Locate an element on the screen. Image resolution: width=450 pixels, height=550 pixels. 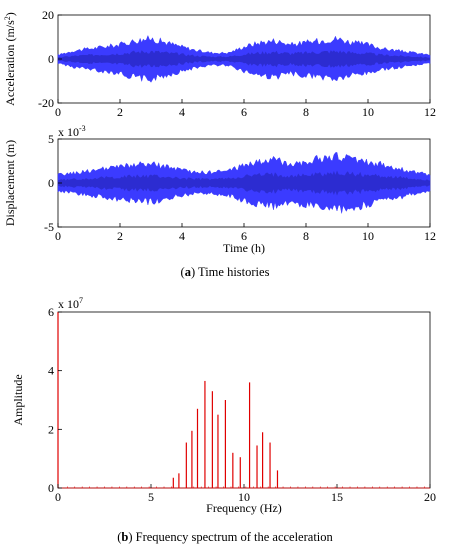
acceleration-y-axis-label: Acceleration (m/s2) is located at coordinates (10, 59).